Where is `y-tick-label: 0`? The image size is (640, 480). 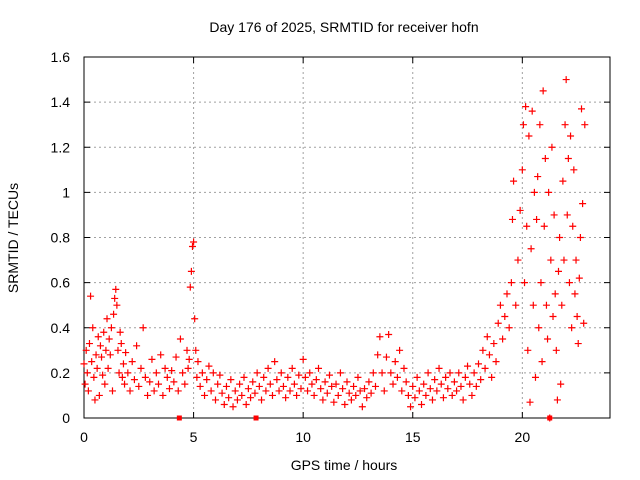
y-tick-label: 0 is located at coordinates (66, 418).